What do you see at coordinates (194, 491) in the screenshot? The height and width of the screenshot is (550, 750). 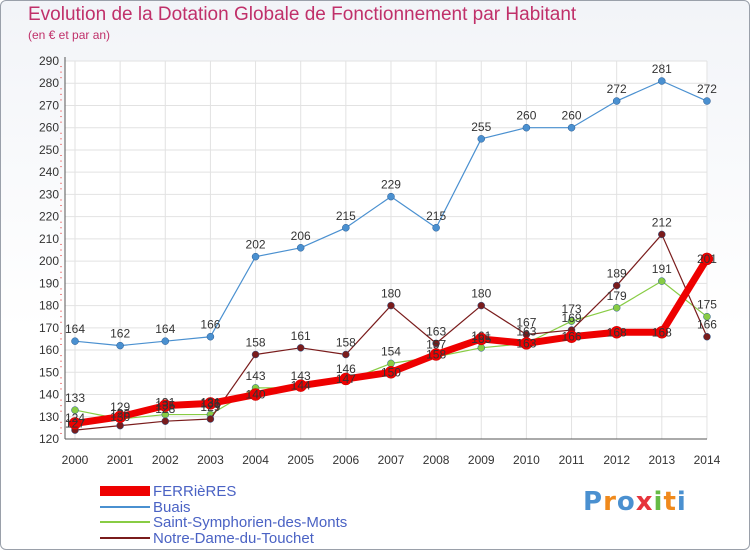 I see `legend-label: FERRièRES` at bounding box center [194, 491].